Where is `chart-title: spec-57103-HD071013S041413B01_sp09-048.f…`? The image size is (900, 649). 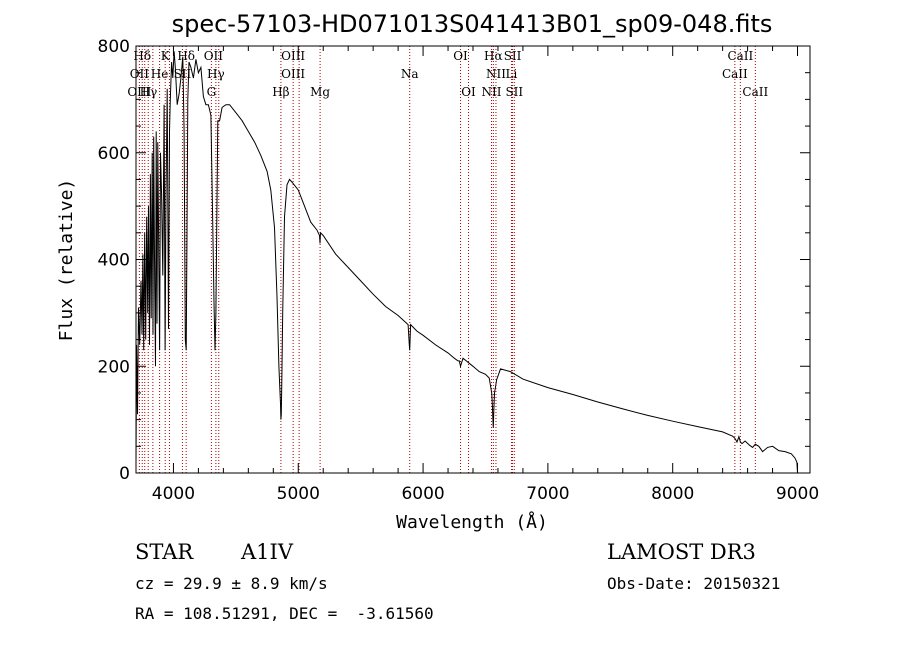 chart-title: spec-57103-HD071013S041413B01_sp09-048.f… is located at coordinates (472, 24).